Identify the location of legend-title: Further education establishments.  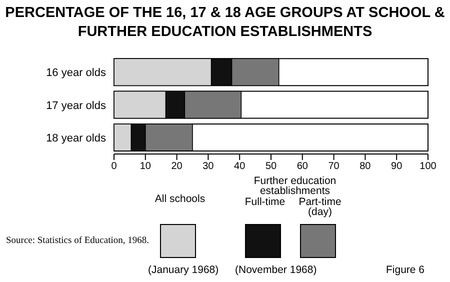
(295, 186).